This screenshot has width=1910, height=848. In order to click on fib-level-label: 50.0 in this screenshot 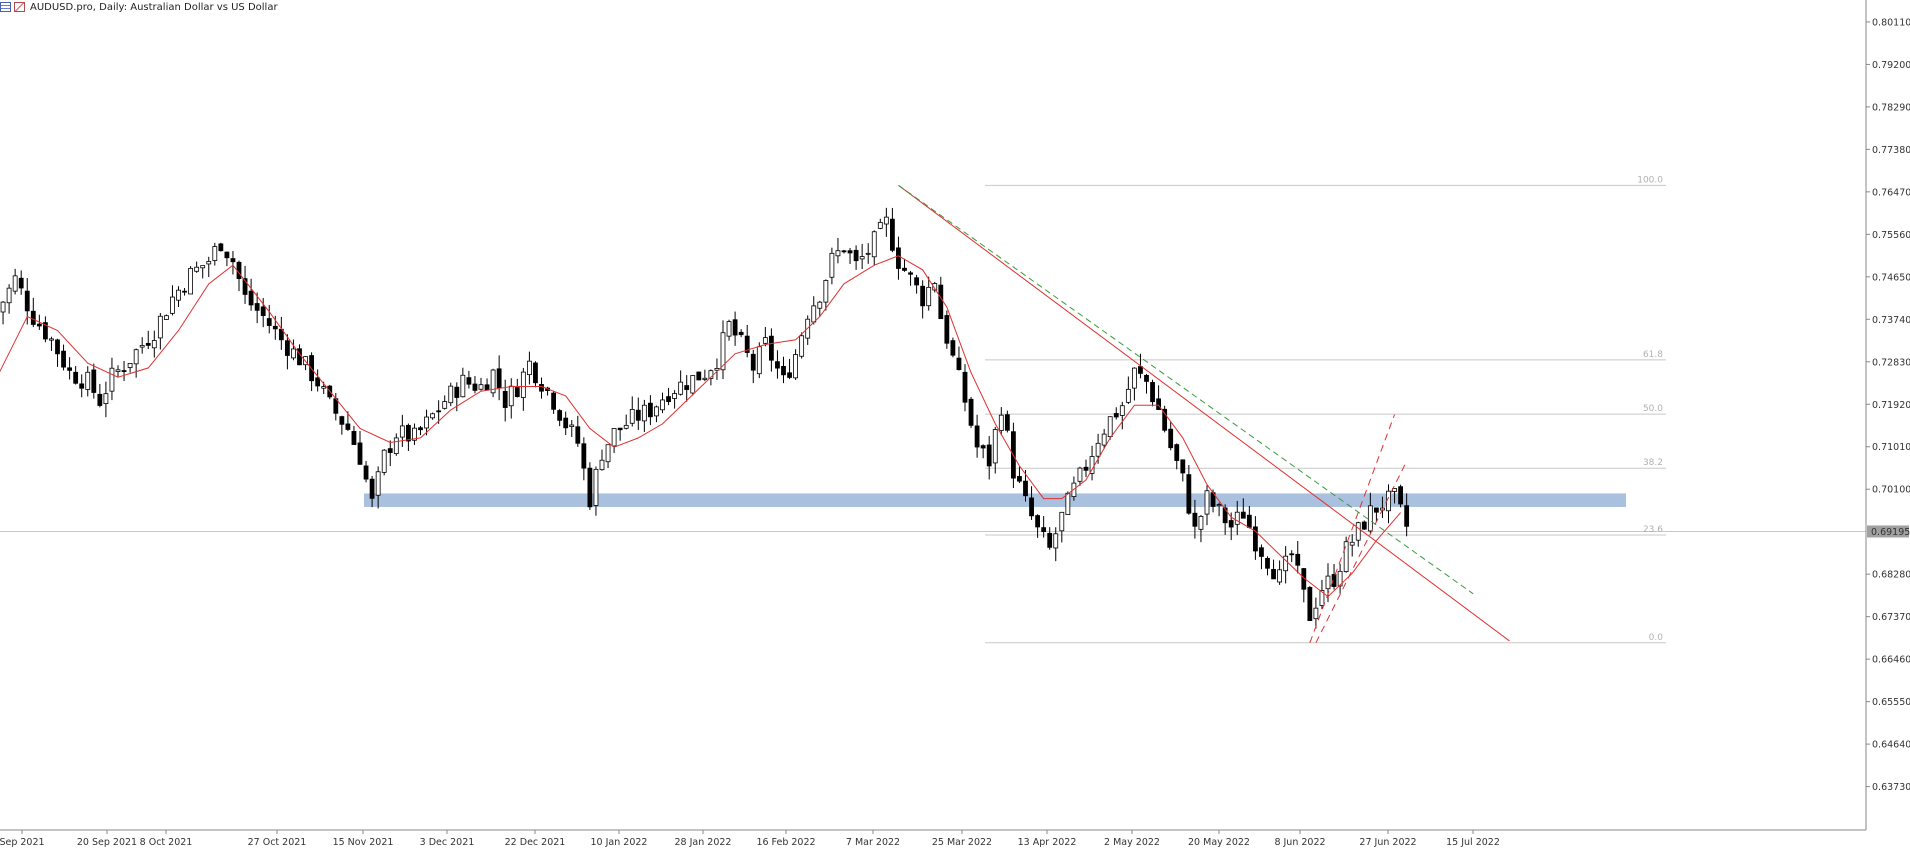, I will do `click(1653, 409)`.